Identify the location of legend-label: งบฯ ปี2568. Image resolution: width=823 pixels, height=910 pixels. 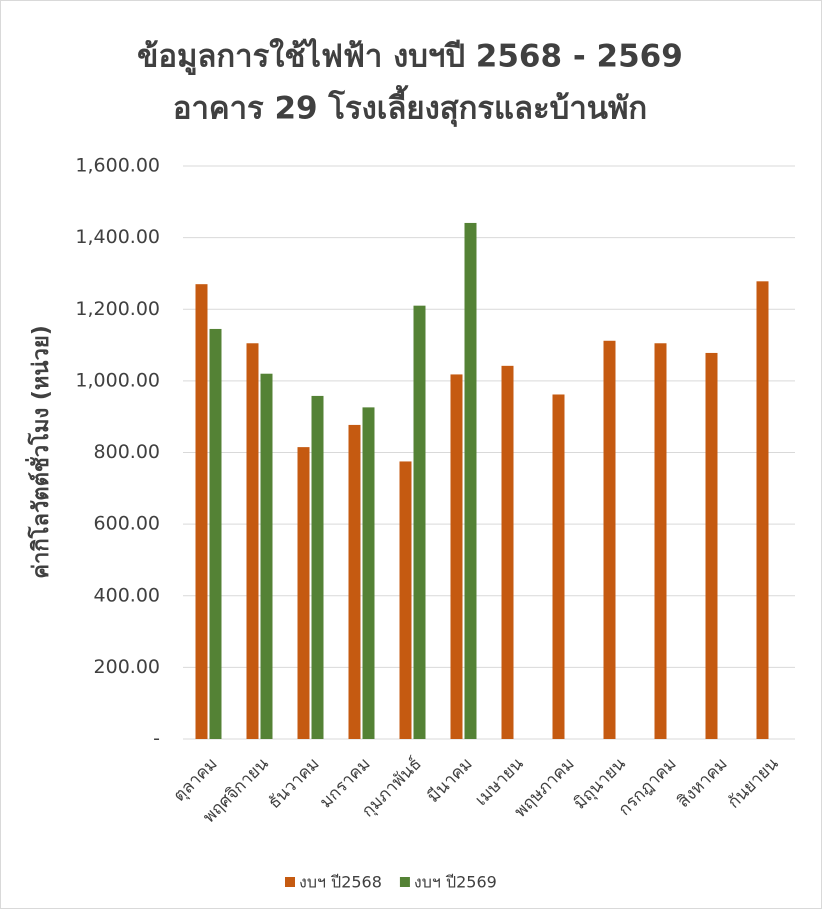
(340, 882).